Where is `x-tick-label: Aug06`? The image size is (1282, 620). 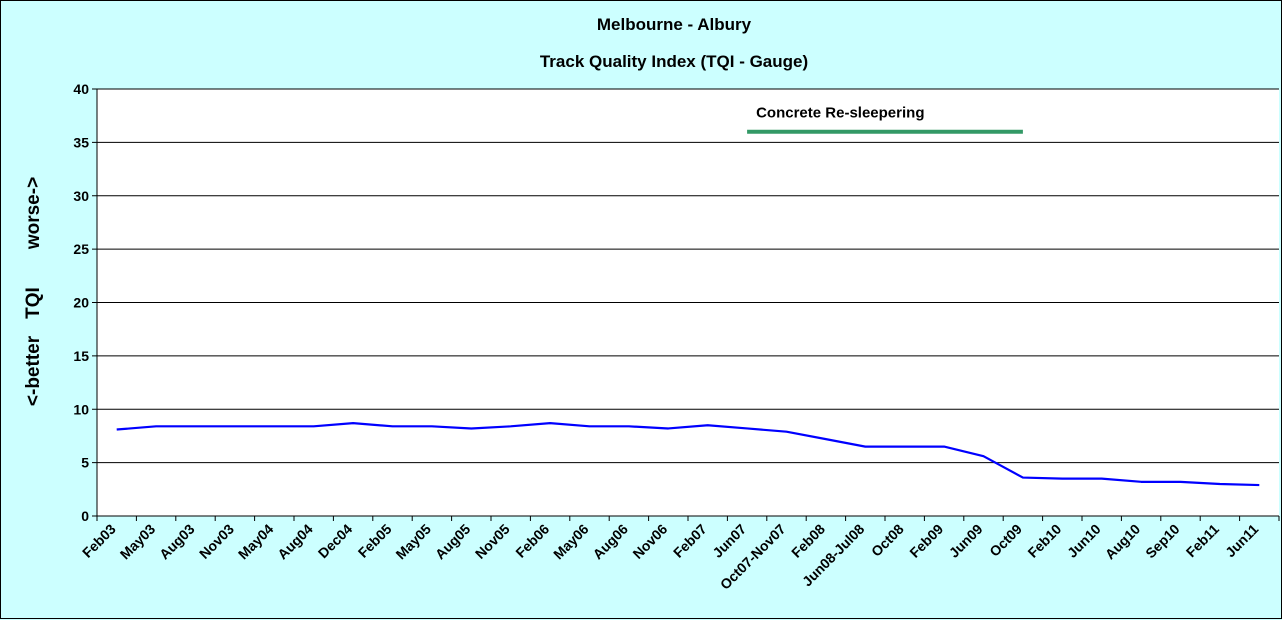 x-tick-label: Aug06 is located at coordinates (610, 542).